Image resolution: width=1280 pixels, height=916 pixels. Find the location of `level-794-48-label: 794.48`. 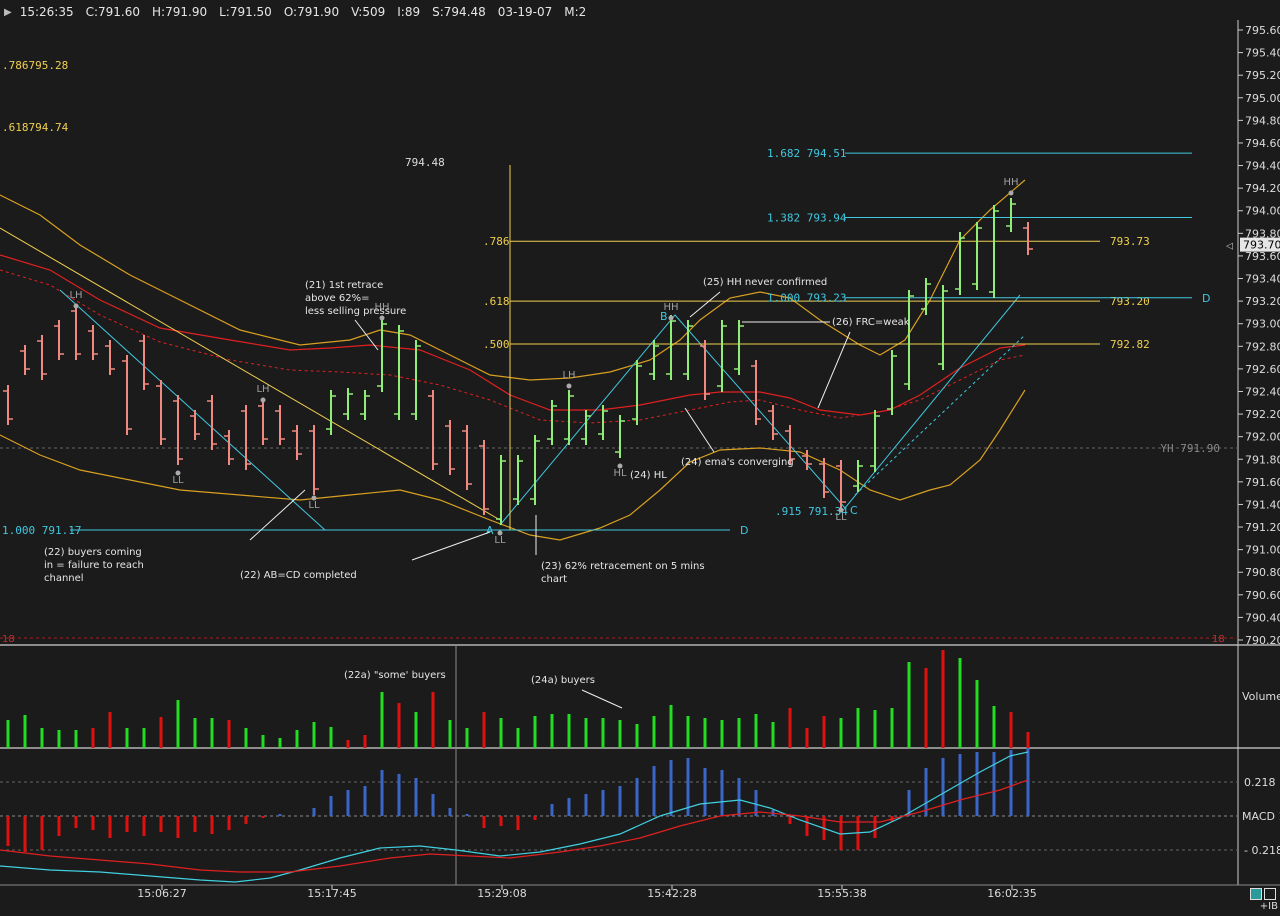

level-794-48-label: 794.48 is located at coordinates (425, 162).